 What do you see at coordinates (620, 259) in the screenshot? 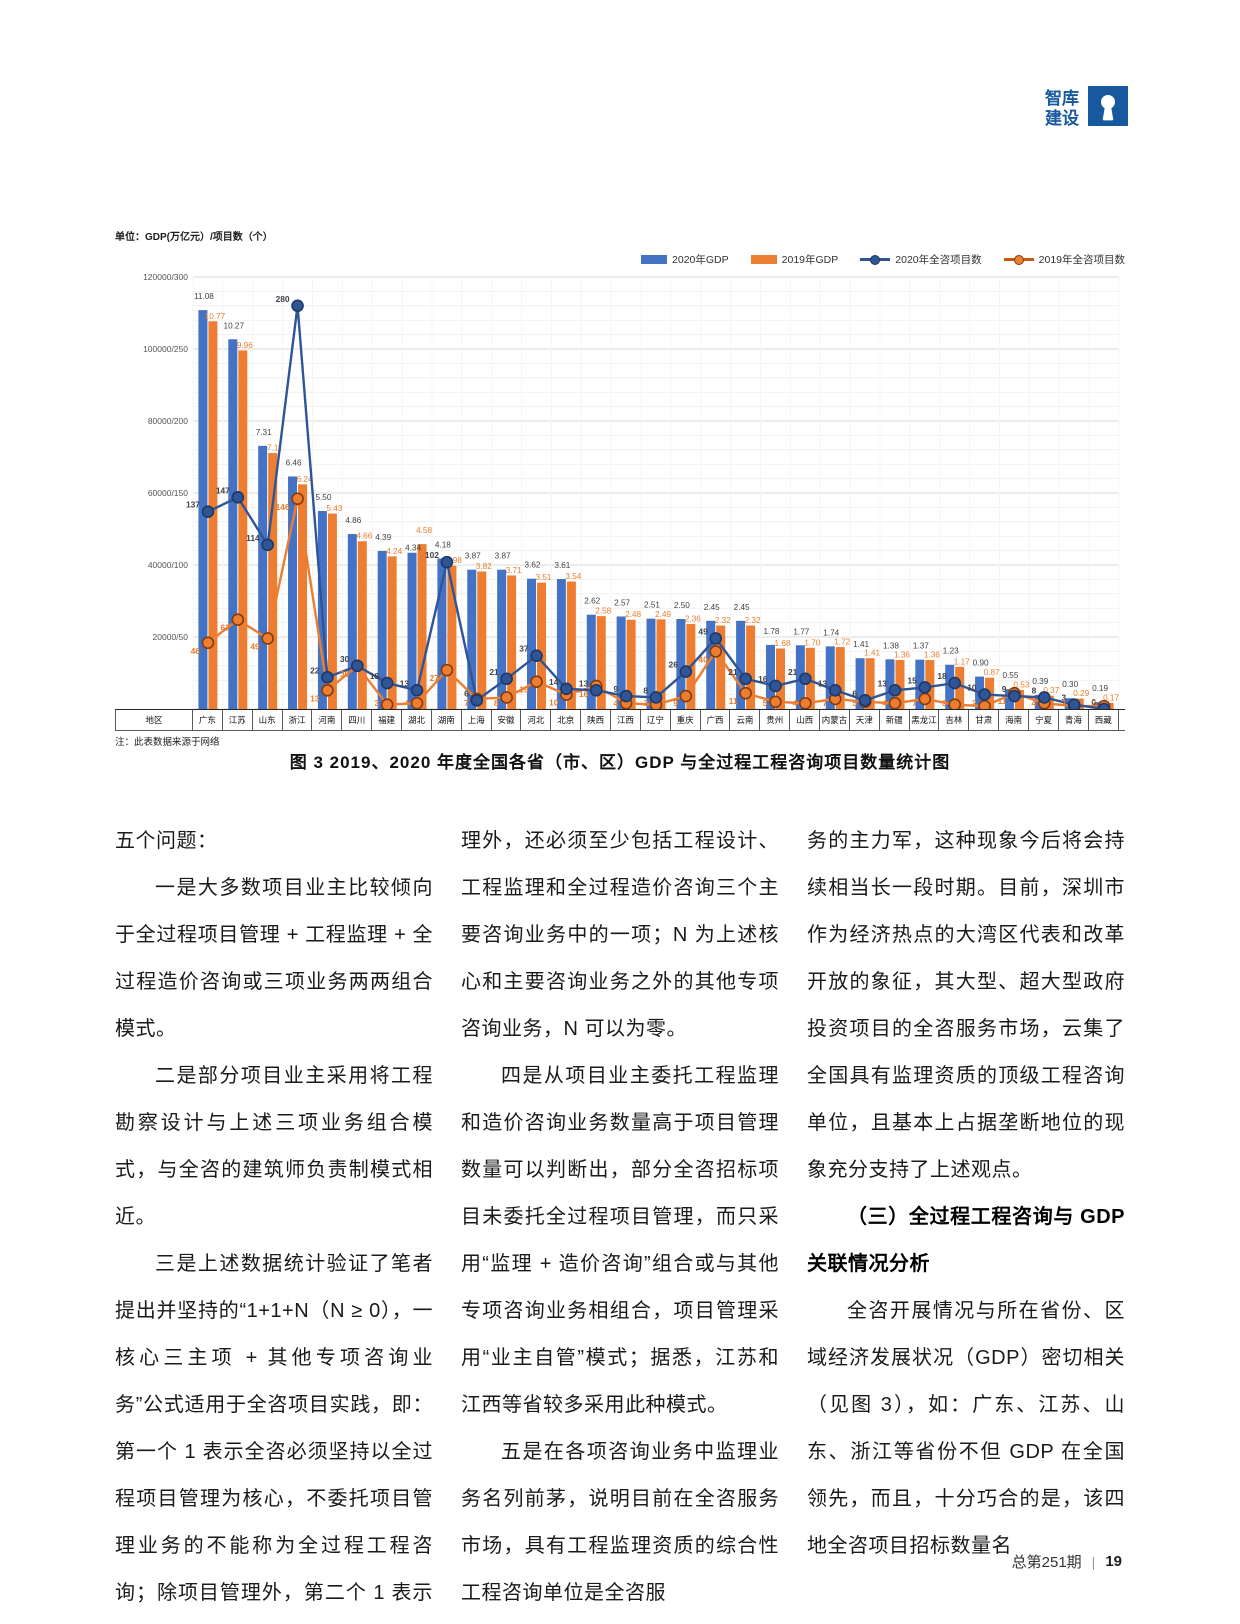
I see `chart-legend: 2020年GDP 2019年GDP 2020年全咨项目数 2019年全咨项目数` at bounding box center [620, 259].